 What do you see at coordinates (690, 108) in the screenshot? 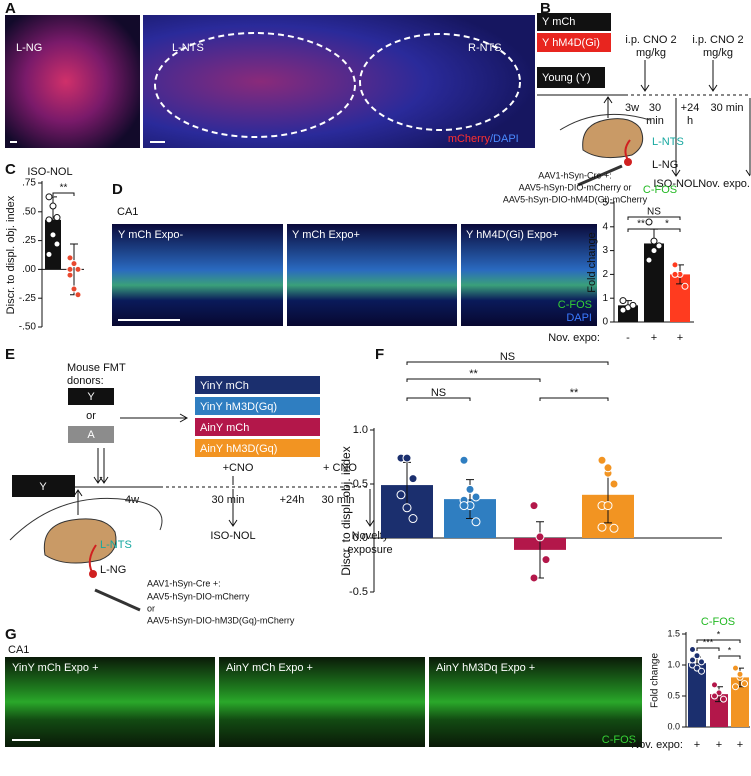
I see `time-label: +24` at bounding box center [690, 108].